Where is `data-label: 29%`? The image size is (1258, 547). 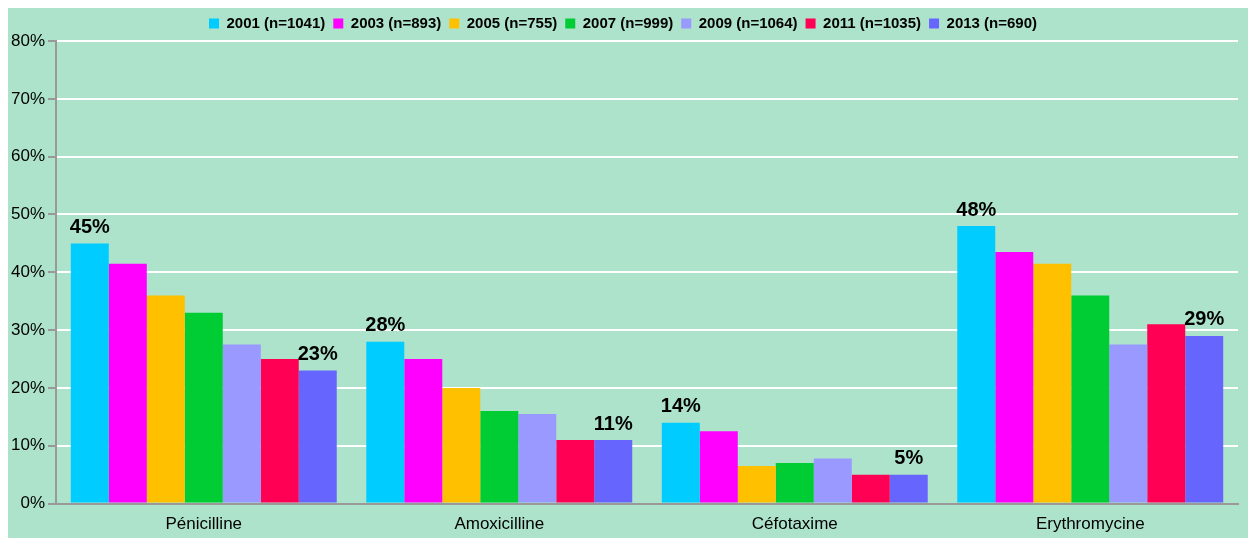
data-label: 29% is located at coordinates (1204, 318).